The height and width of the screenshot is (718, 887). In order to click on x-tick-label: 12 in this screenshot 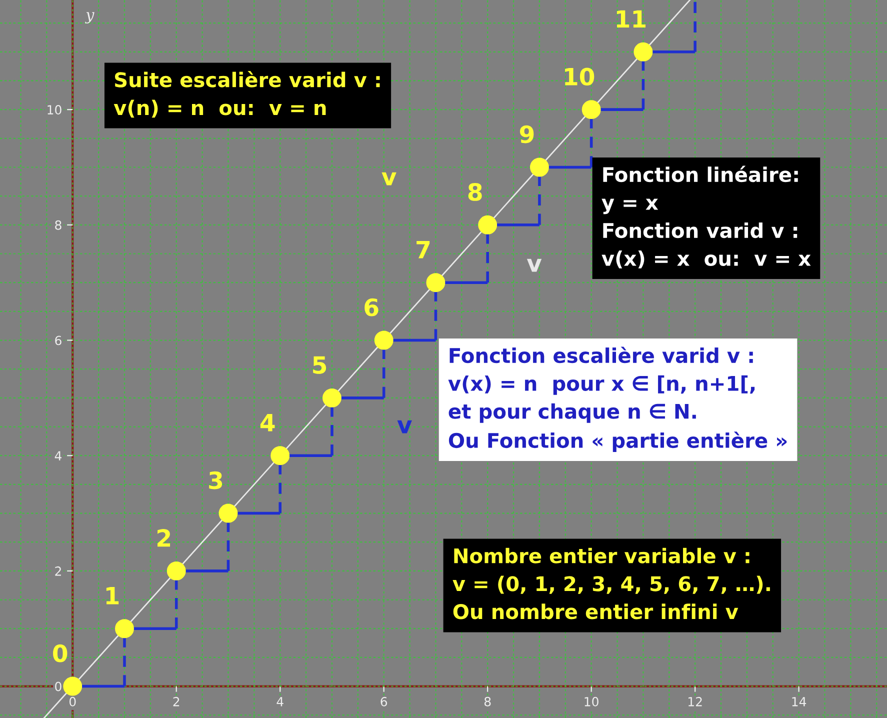, I will do `click(695, 701)`.